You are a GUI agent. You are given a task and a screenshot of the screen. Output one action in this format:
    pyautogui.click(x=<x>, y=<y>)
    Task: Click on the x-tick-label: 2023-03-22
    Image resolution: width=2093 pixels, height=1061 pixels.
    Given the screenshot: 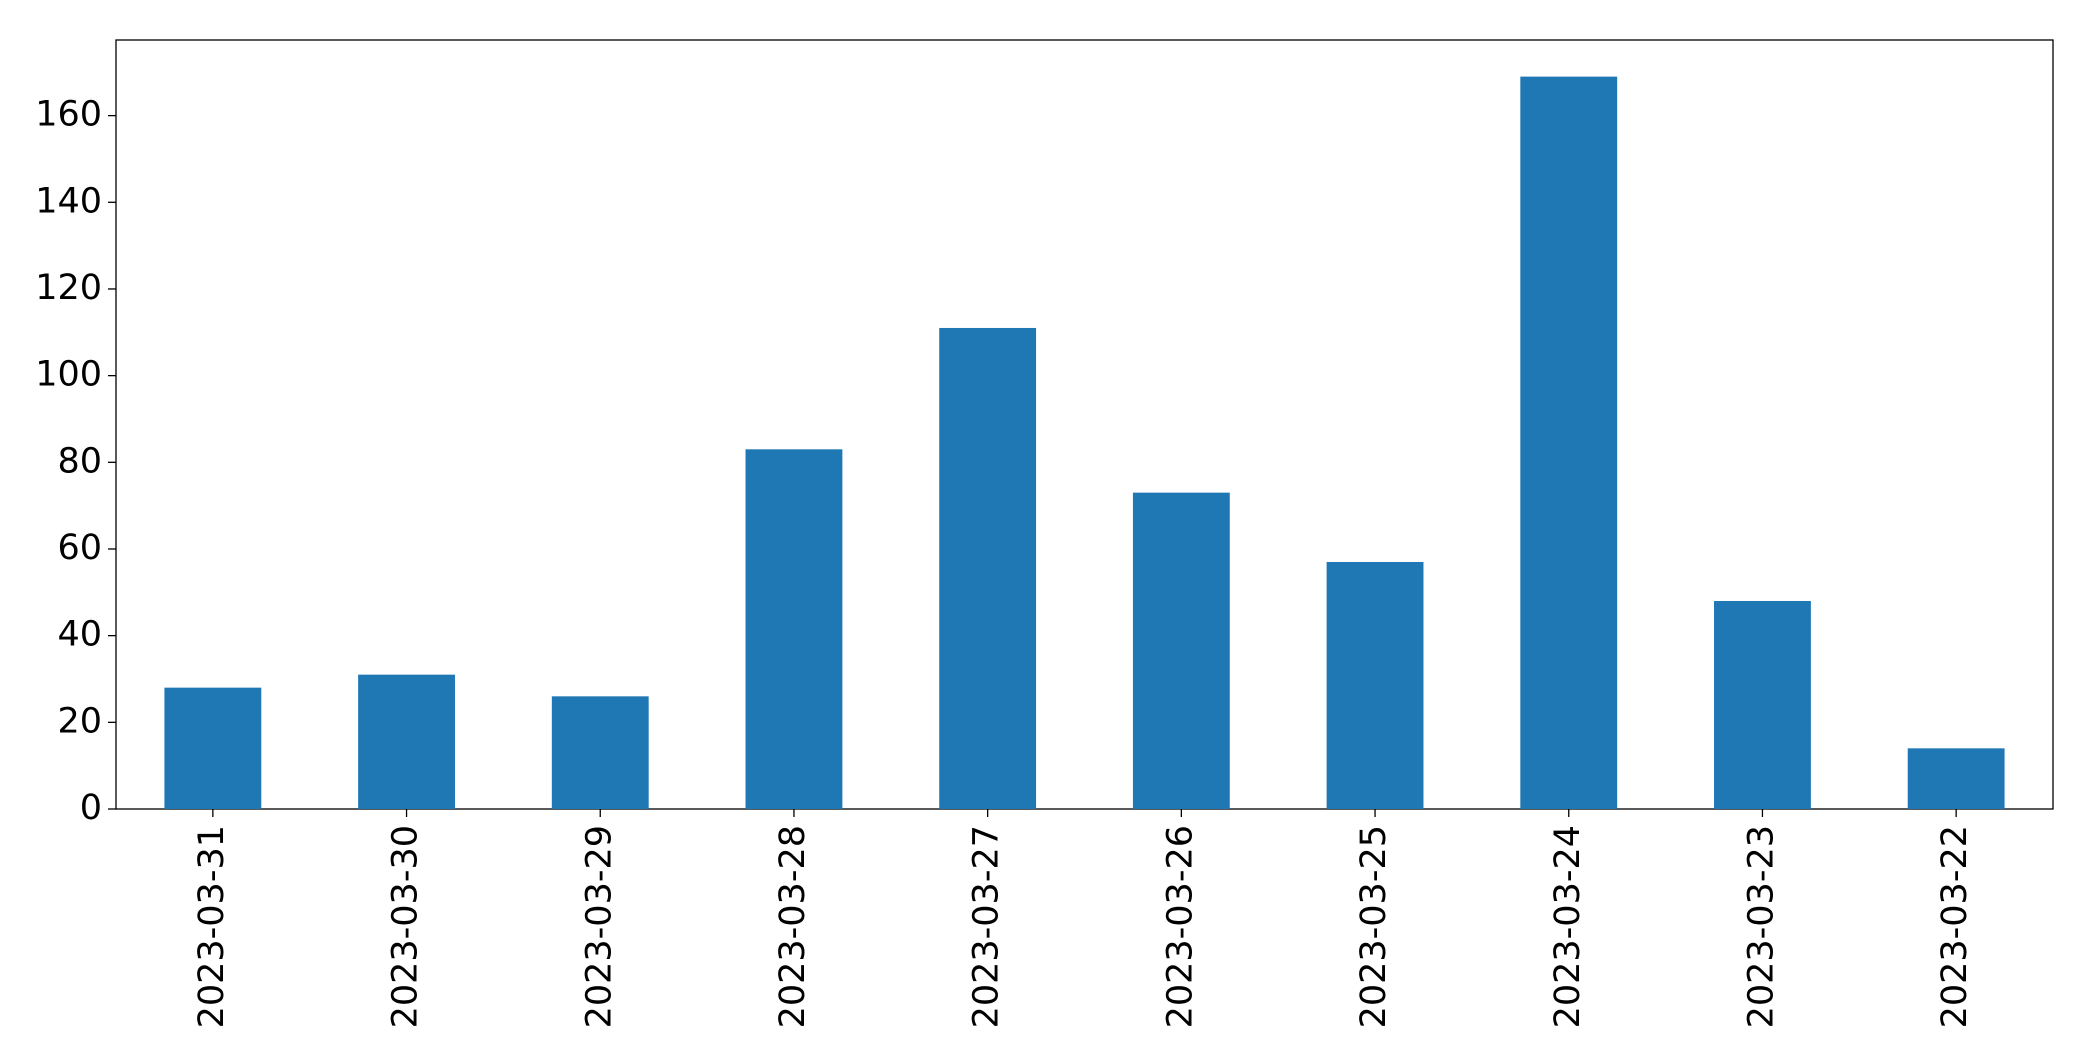 What is the action you would take?
    pyautogui.click(x=1955, y=926)
    